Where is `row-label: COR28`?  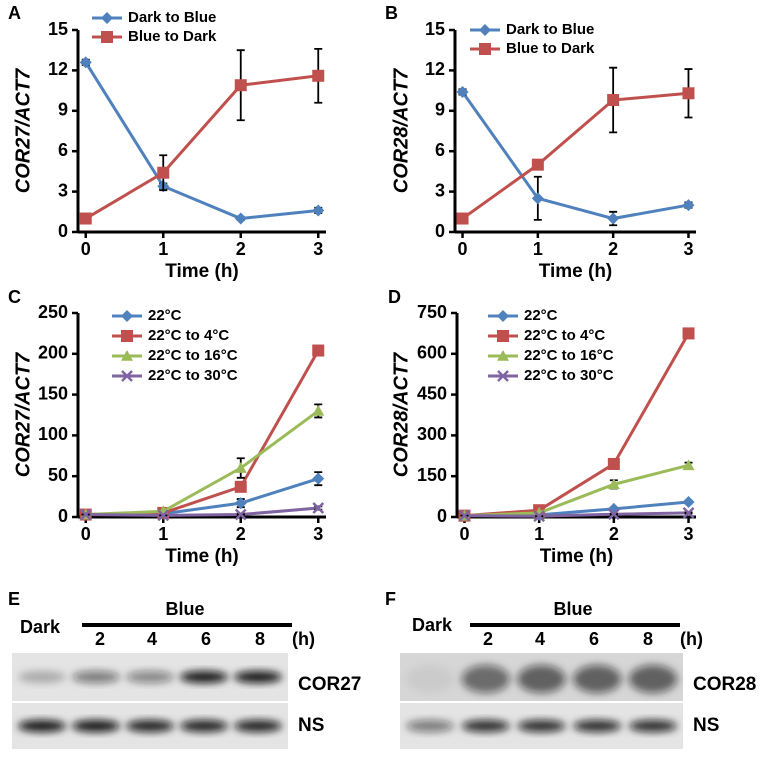 row-label: COR28 is located at coordinates (724, 684).